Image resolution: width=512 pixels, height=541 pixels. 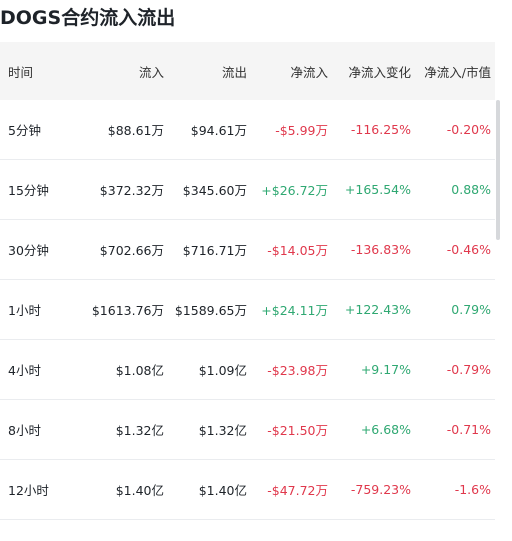 What do you see at coordinates (40, 71) in the screenshot?
I see `column-header: 时间` at bounding box center [40, 71].